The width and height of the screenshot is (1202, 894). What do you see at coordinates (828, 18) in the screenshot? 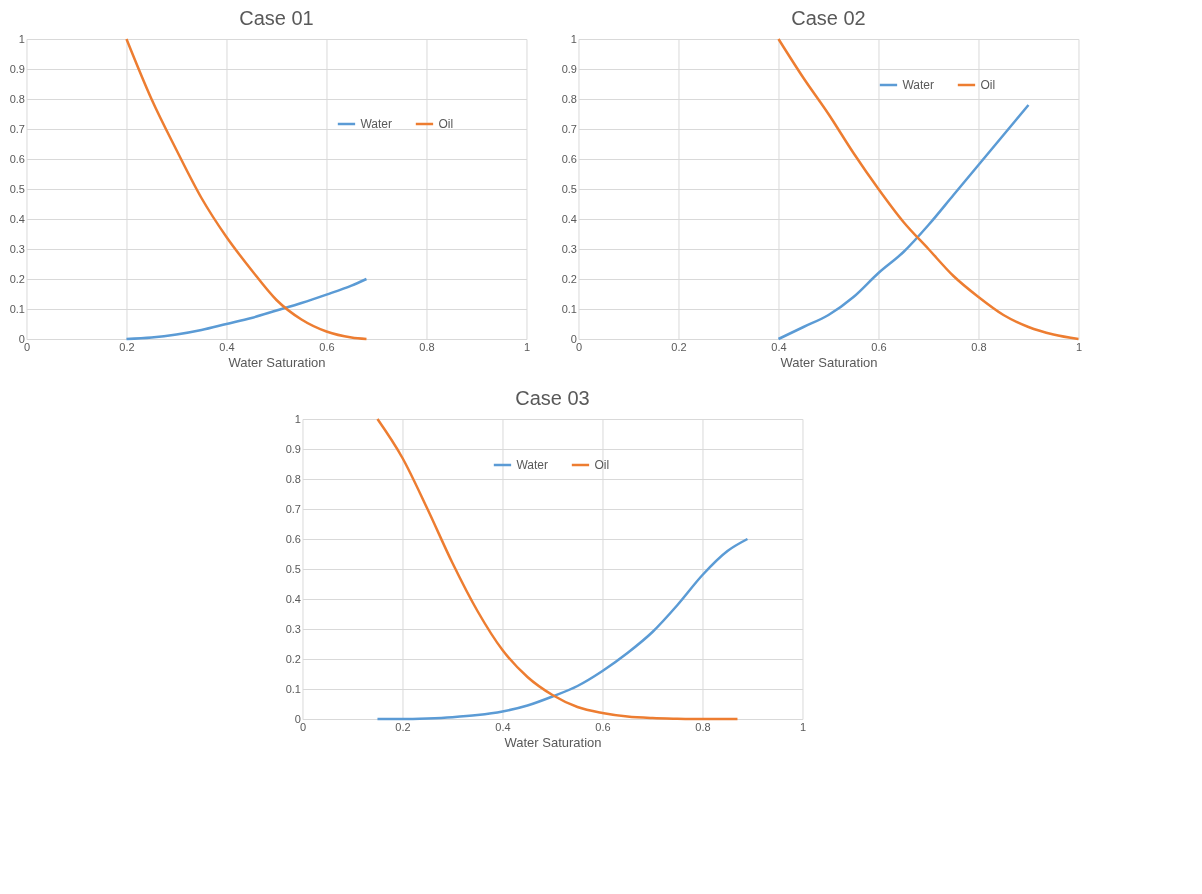
I see `chart-title: Case 02` at bounding box center [828, 18].